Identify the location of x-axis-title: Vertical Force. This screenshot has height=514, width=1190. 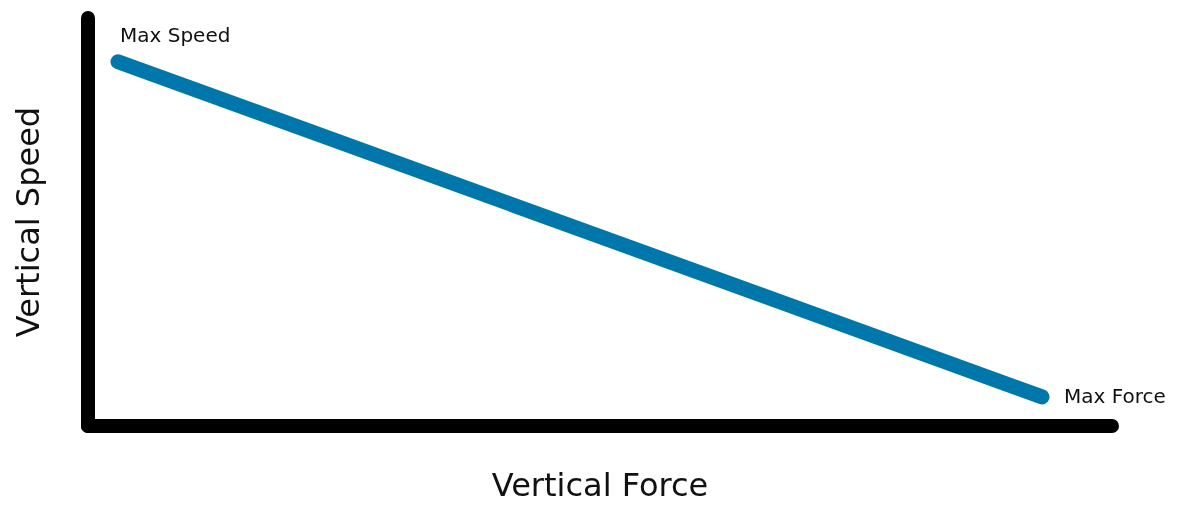
(600, 485).